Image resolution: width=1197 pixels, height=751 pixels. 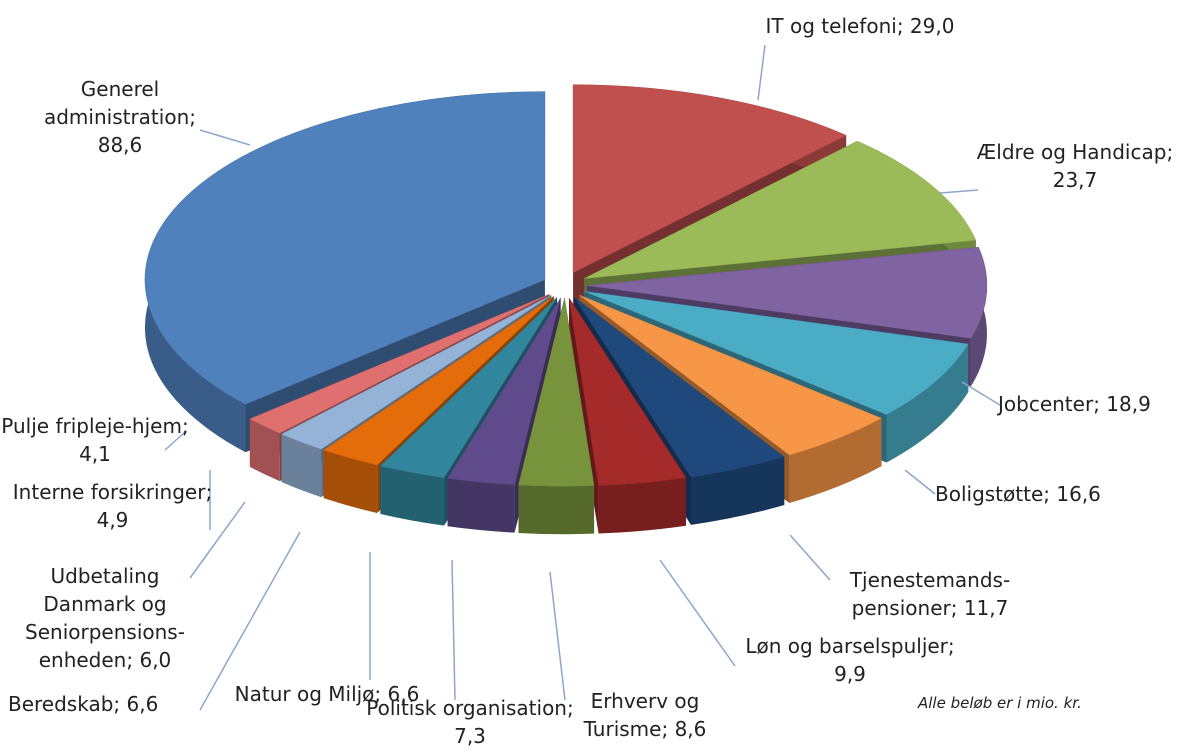 I want to click on label-value: 29,0, so click(x=932, y=26).